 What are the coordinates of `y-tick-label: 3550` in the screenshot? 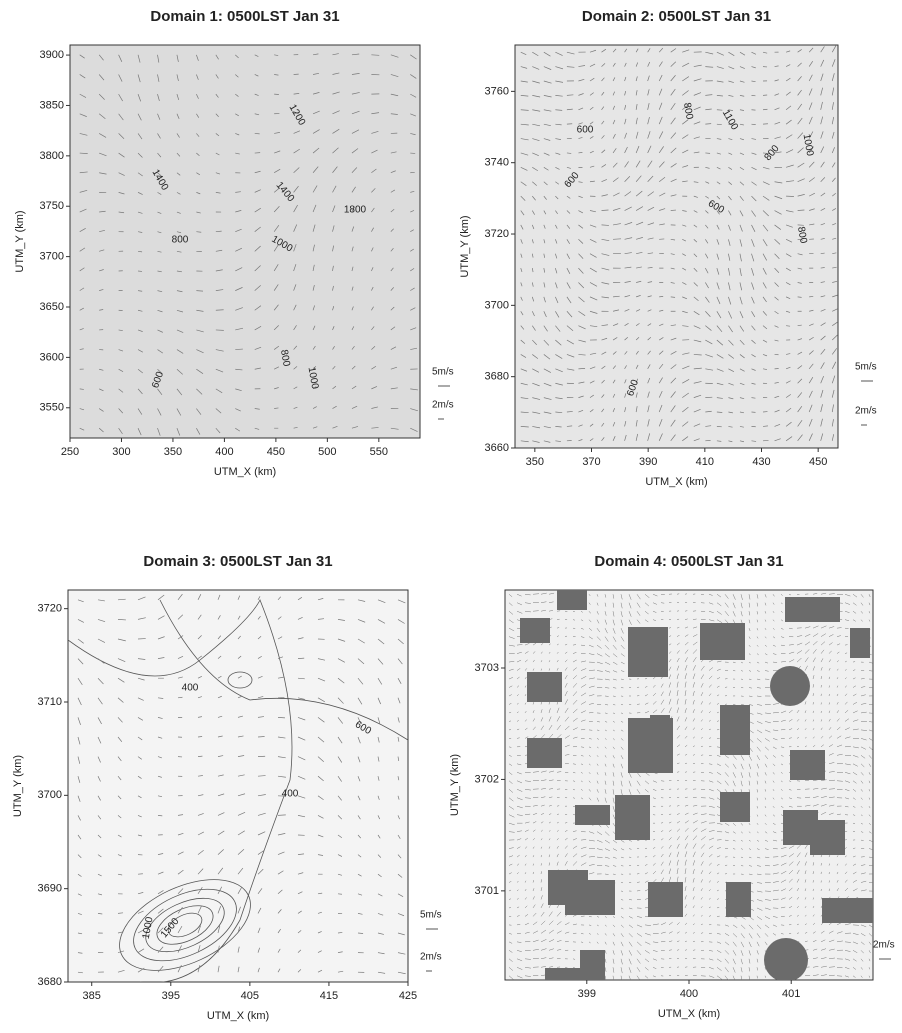 It's located at (52, 408).